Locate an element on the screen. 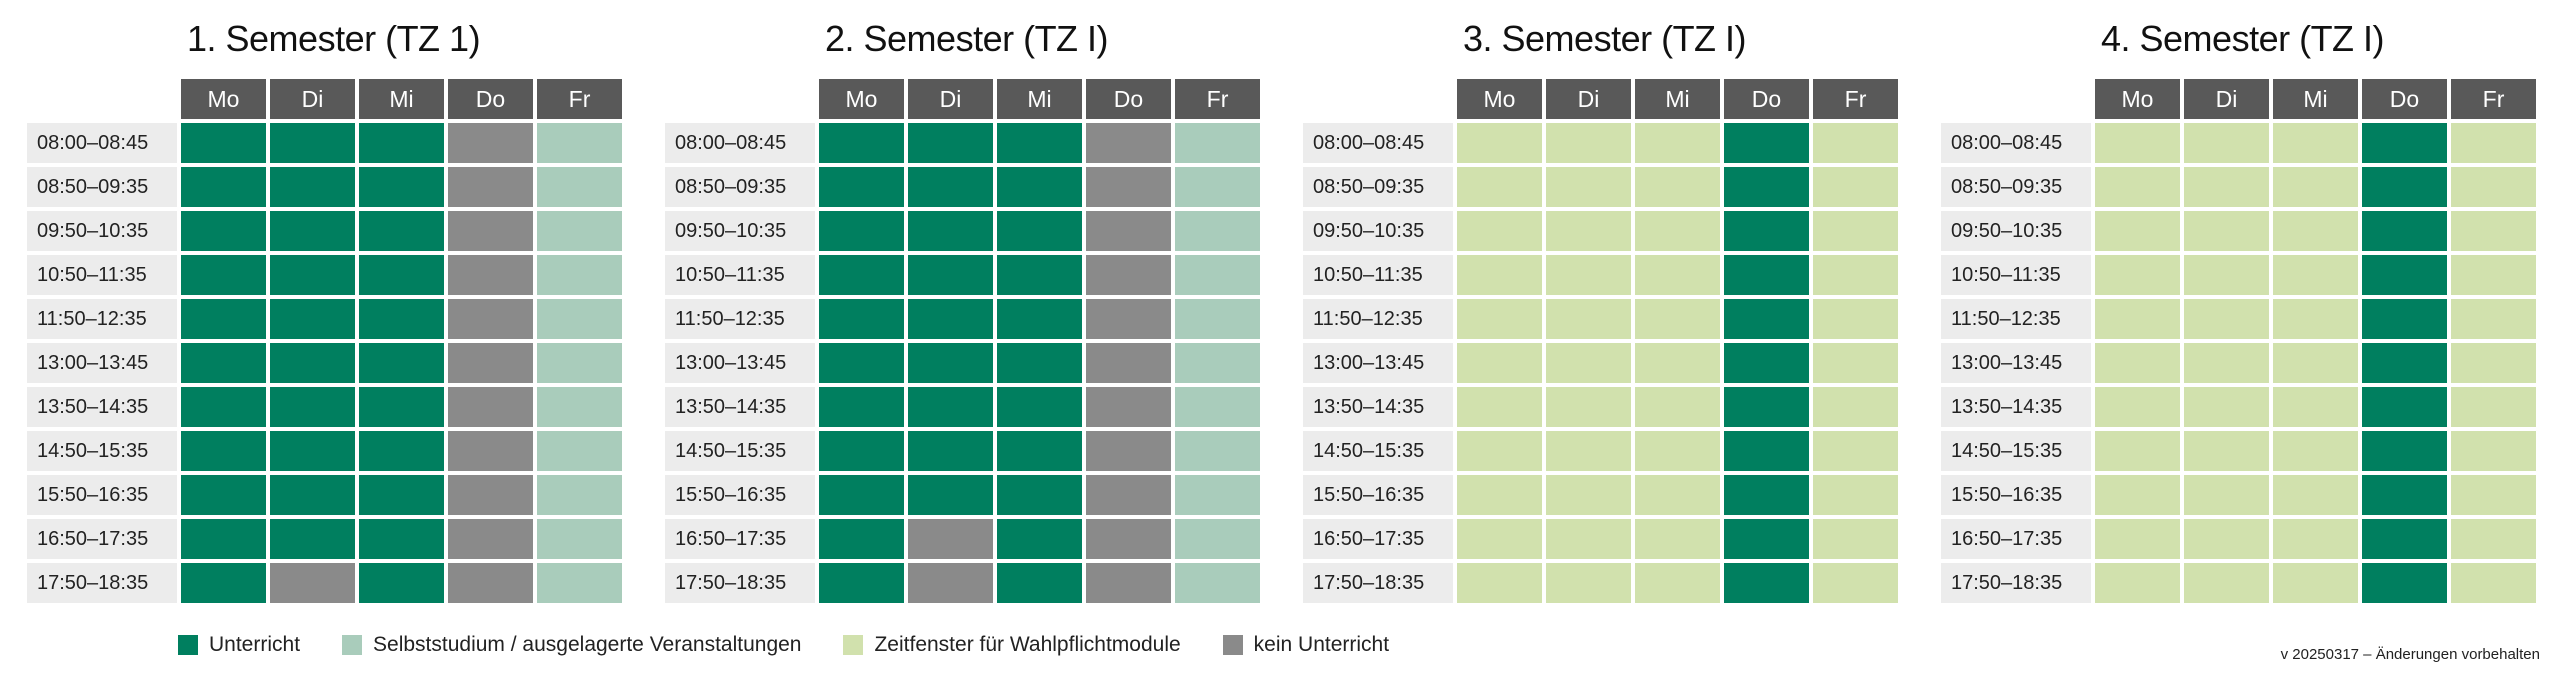 The image size is (2560, 681). legend-item-unterricht: Unterricht is located at coordinates (239, 645).